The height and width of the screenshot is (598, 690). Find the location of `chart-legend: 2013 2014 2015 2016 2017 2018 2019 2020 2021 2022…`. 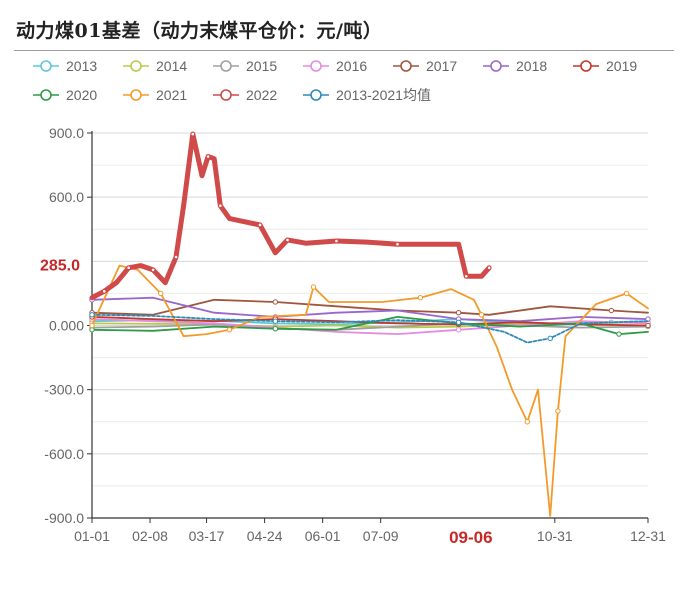

chart-legend: 2013 2014 2015 2016 2017 2018 2019 2020 2021 2022… is located at coordinates (335, 80).